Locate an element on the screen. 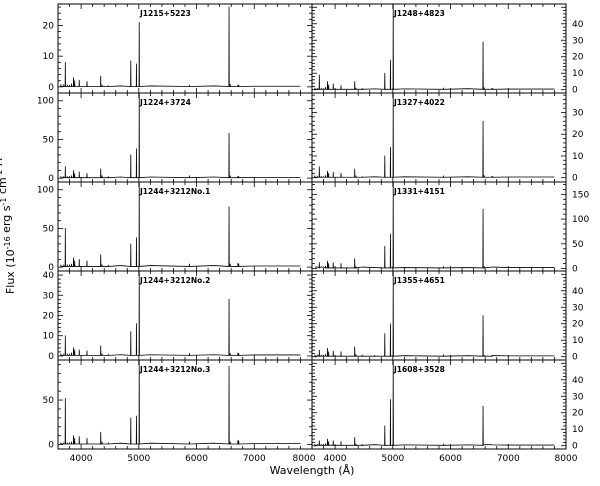 The image size is (600, 486). panel-label-J1248+4823: J1248+4823 is located at coordinates (419, 13).